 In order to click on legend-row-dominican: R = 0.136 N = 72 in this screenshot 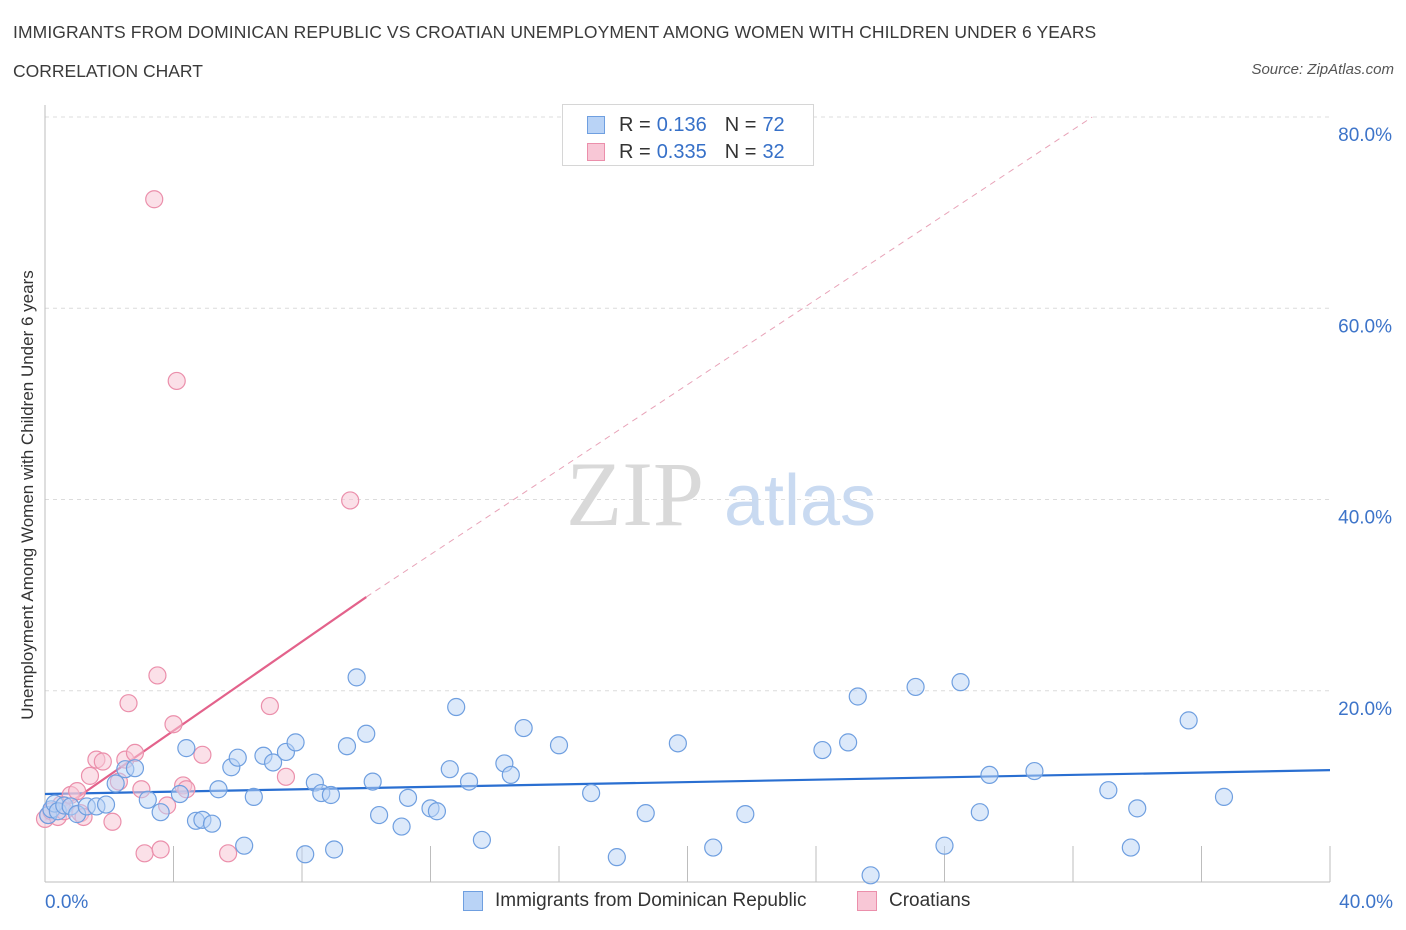, I will do `click(689, 125)`.